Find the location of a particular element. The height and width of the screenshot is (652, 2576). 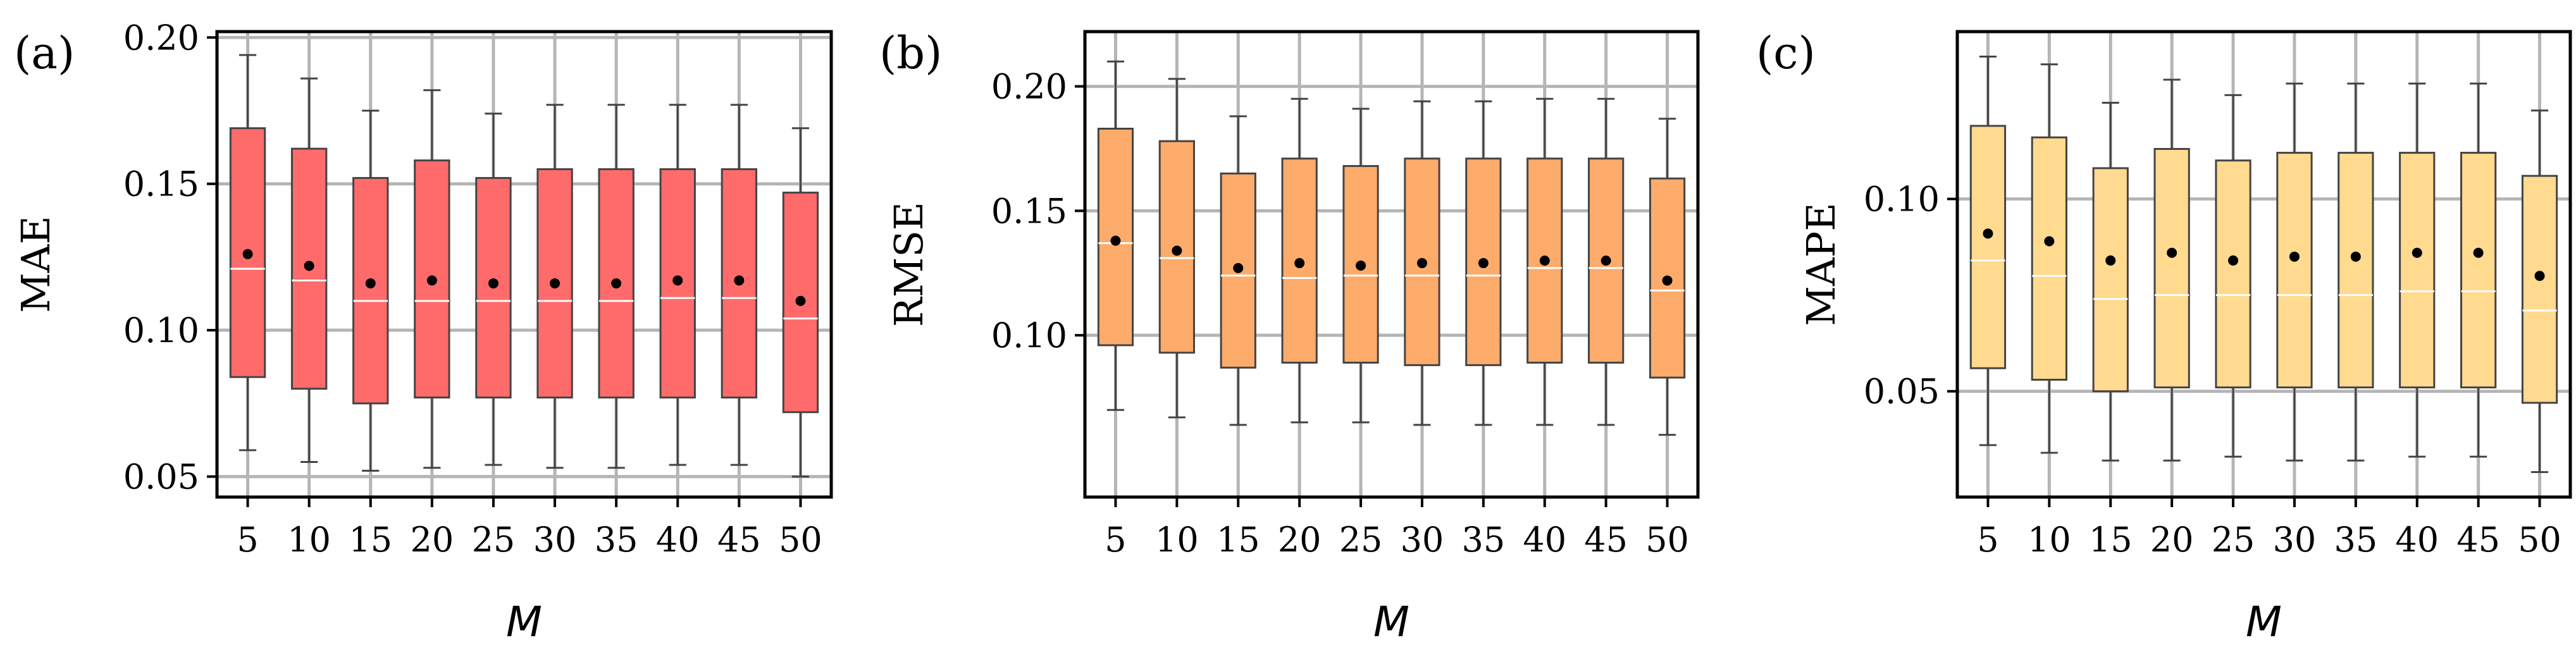

x-tick-label: 50 is located at coordinates (801, 540).